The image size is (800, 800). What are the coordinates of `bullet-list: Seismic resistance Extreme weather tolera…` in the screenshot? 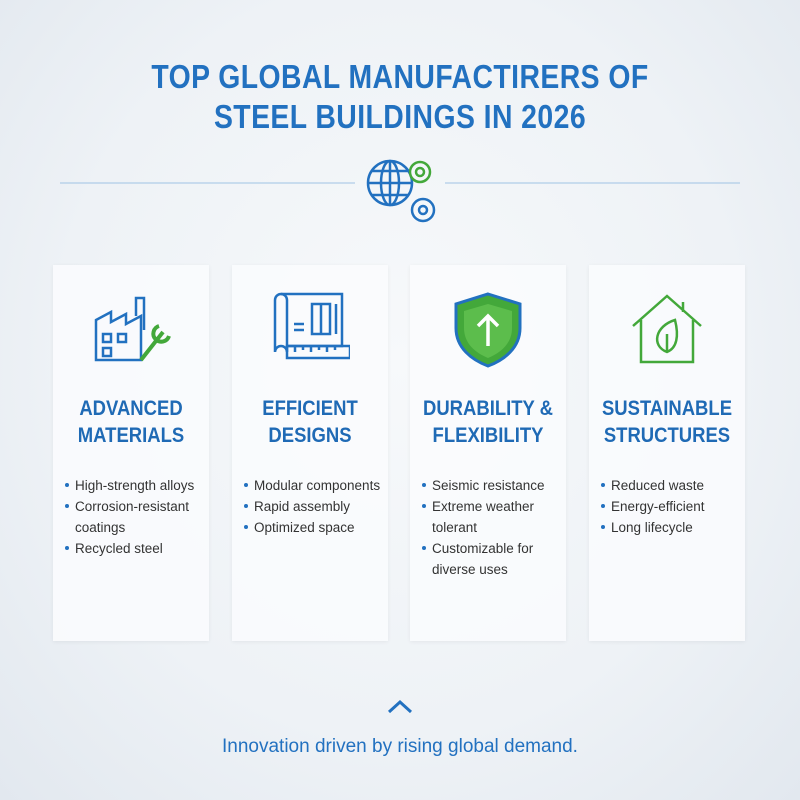 It's located at (499, 527).